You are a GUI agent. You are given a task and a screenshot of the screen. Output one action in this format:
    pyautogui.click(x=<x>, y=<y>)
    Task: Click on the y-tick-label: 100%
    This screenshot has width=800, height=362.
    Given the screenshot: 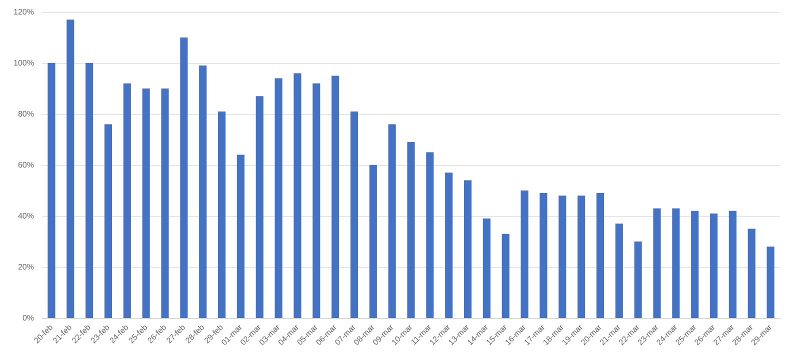 What is the action you would take?
    pyautogui.click(x=24, y=63)
    